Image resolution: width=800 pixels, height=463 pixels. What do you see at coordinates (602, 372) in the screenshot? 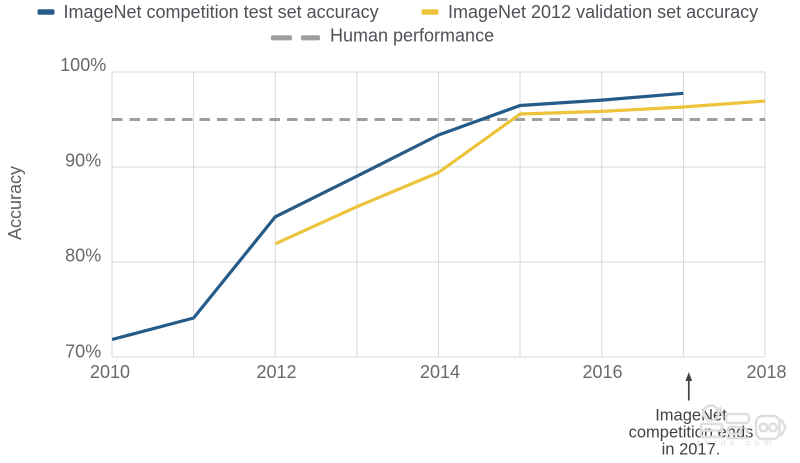
I see `svg-text: 2016` at bounding box center [602, 372].